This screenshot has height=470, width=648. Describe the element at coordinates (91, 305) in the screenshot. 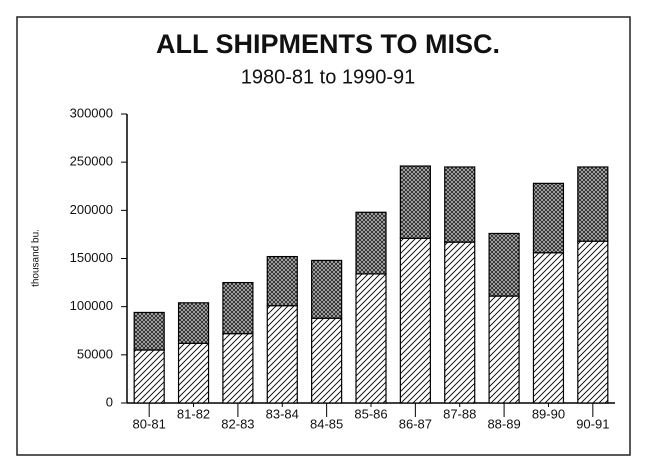

I see `y-tick-label: 100000` at that location.